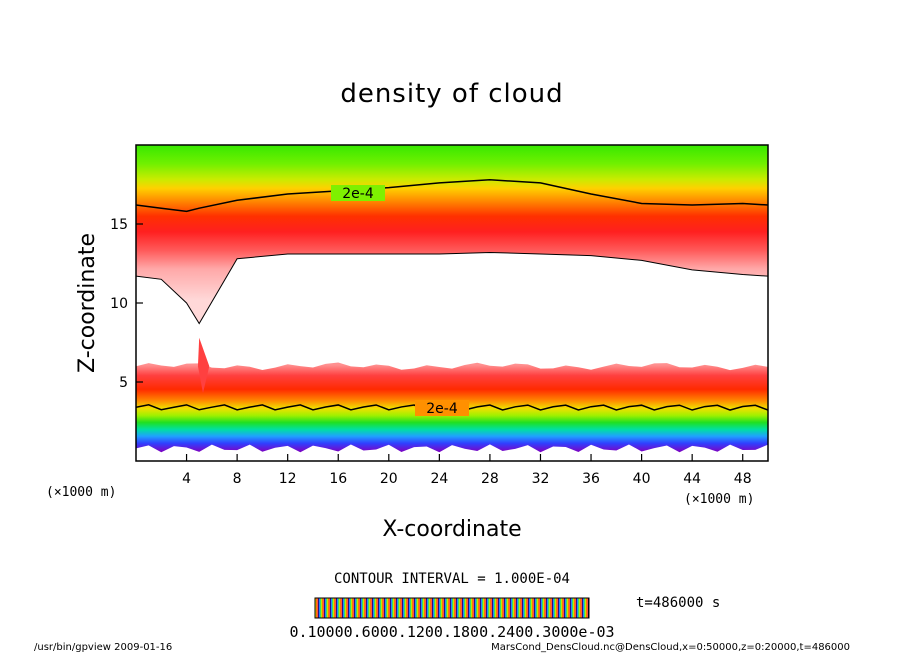 Image resolution: width=904 pixels, height=654 pixels. I want to click on y-axis: 5 10 15, so click(126, 304).